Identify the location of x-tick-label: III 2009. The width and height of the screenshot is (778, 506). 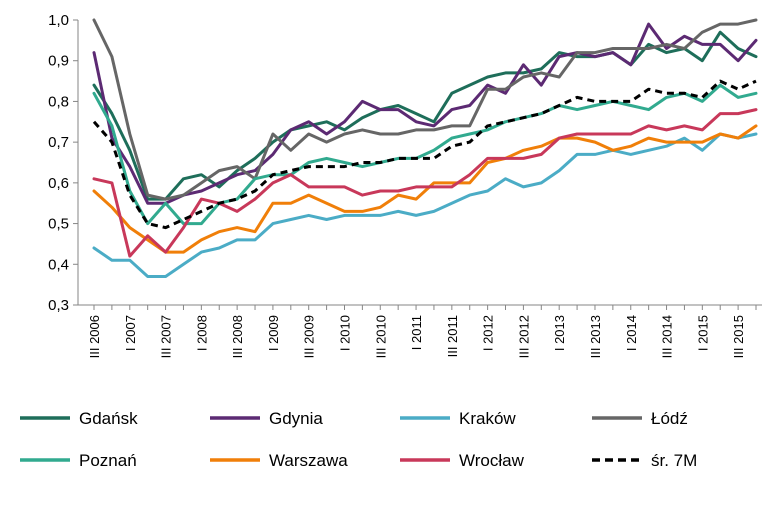
(309, 336).